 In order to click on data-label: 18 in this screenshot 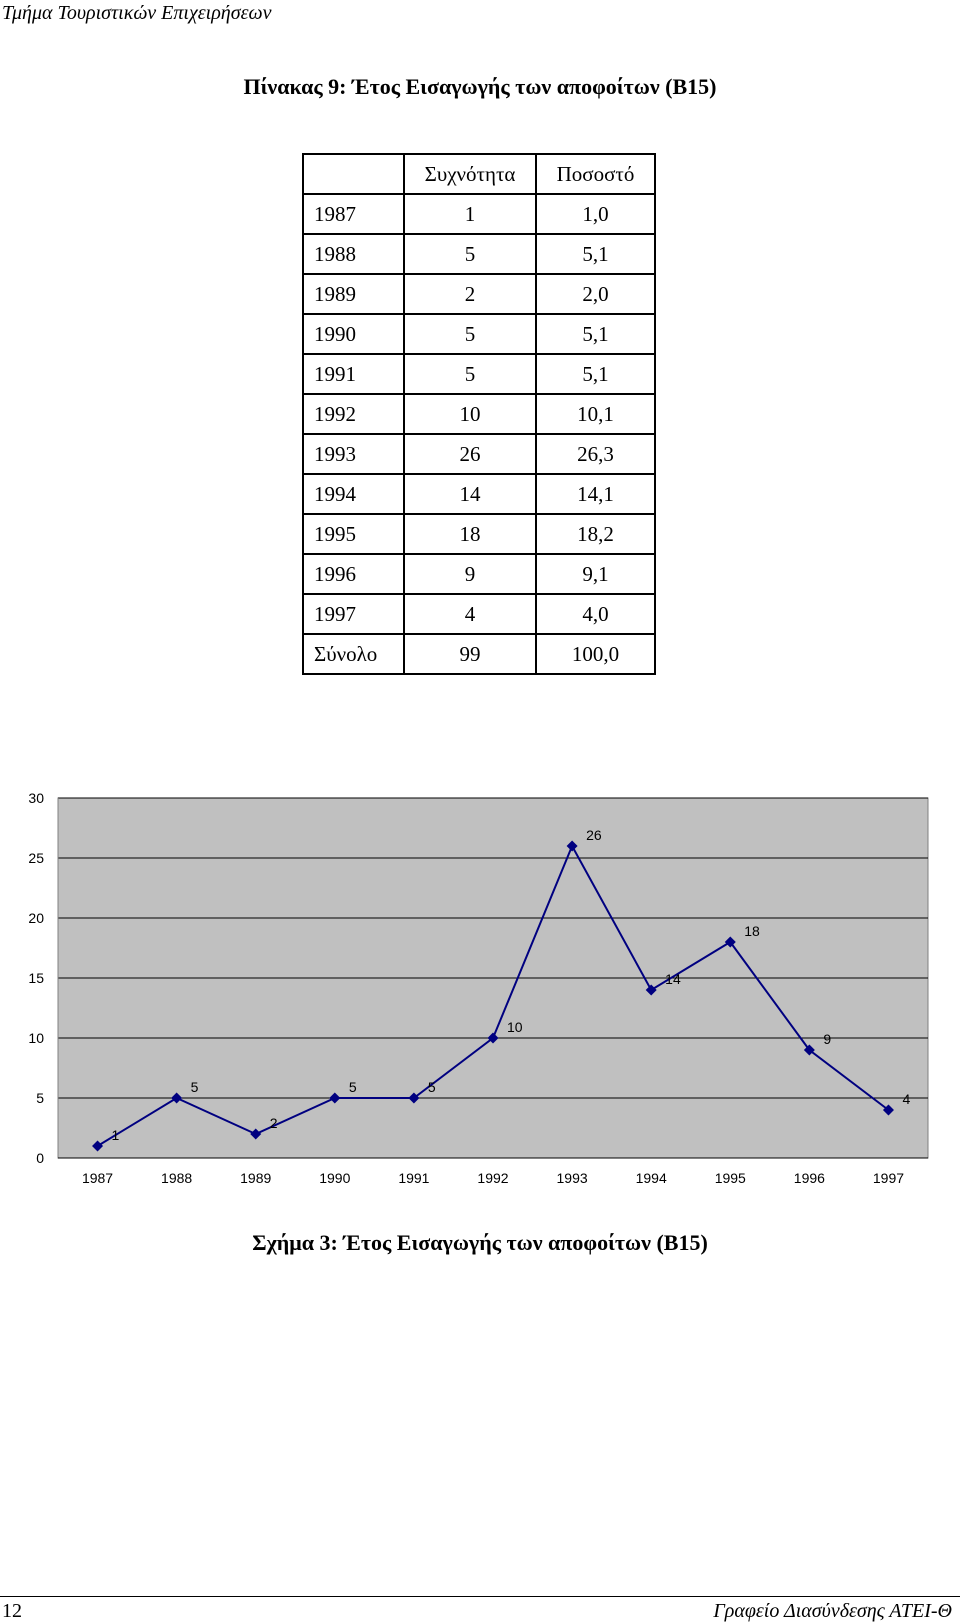, I will do `click(752, 931)`.